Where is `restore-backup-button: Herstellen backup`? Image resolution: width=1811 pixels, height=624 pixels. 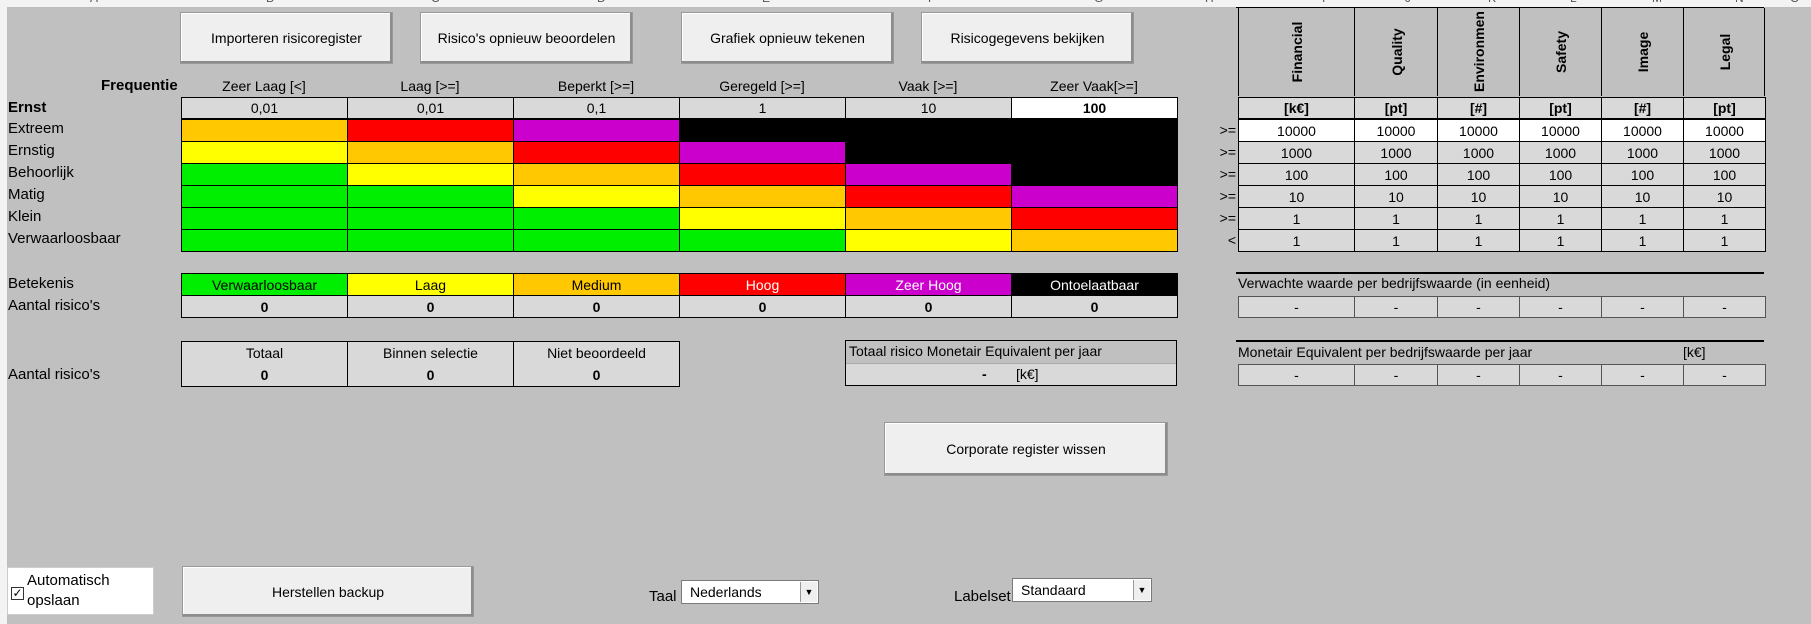
restore-backup-button: Herstellen backup is located at coordinates (328, 591).